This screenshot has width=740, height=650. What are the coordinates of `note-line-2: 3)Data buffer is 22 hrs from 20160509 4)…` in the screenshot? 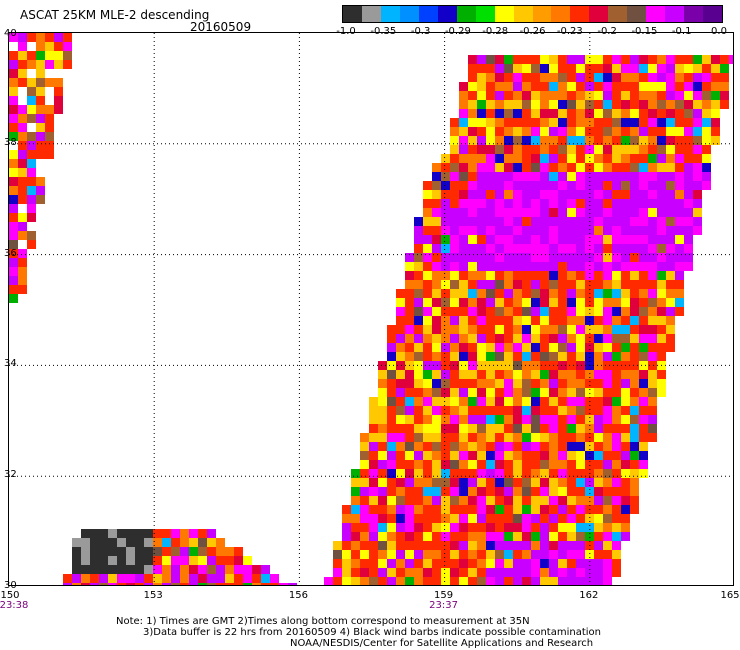 It's located at (372, 632).